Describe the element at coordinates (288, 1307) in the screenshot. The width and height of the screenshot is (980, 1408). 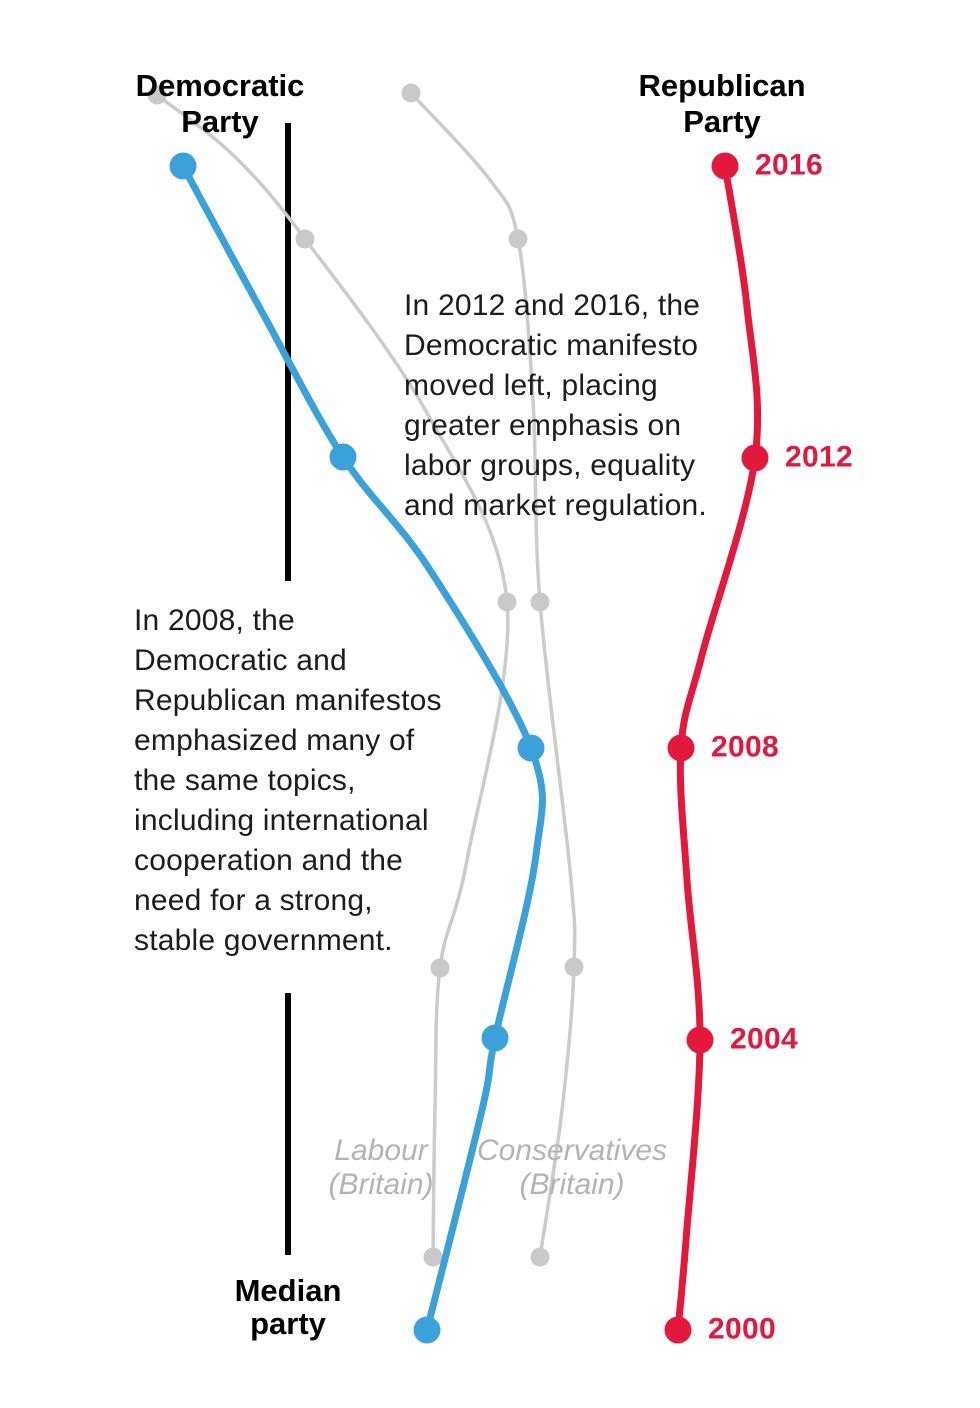
I see `median-party-label: Median party` at that location.